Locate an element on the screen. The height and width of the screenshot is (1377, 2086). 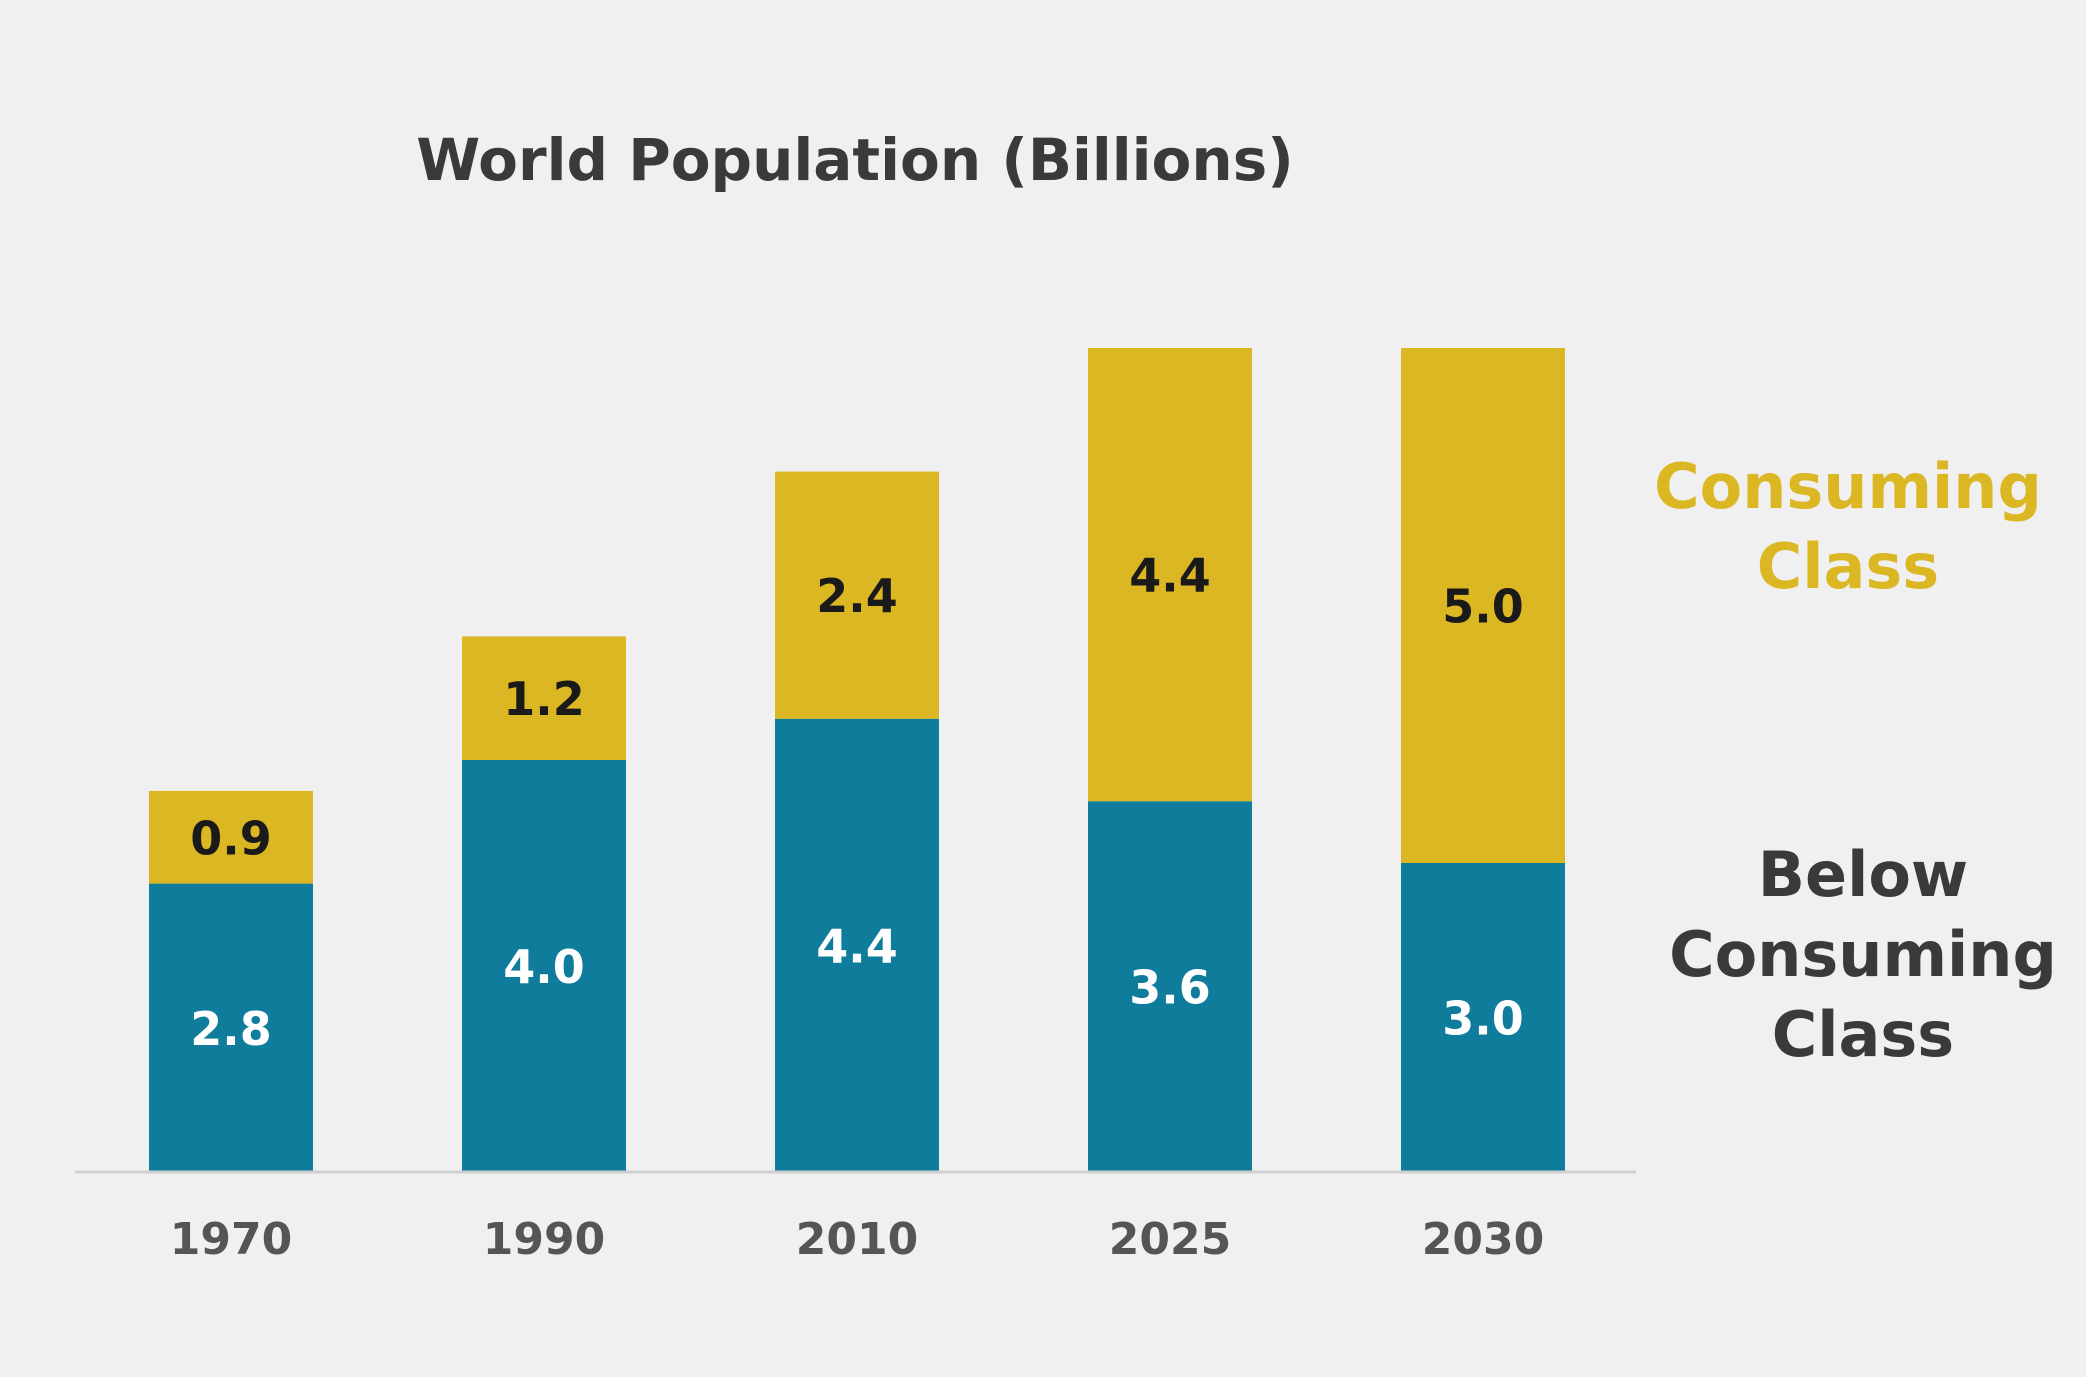
data-label-consuming-2025: 4.4 is located at coordinates (1170, 576).